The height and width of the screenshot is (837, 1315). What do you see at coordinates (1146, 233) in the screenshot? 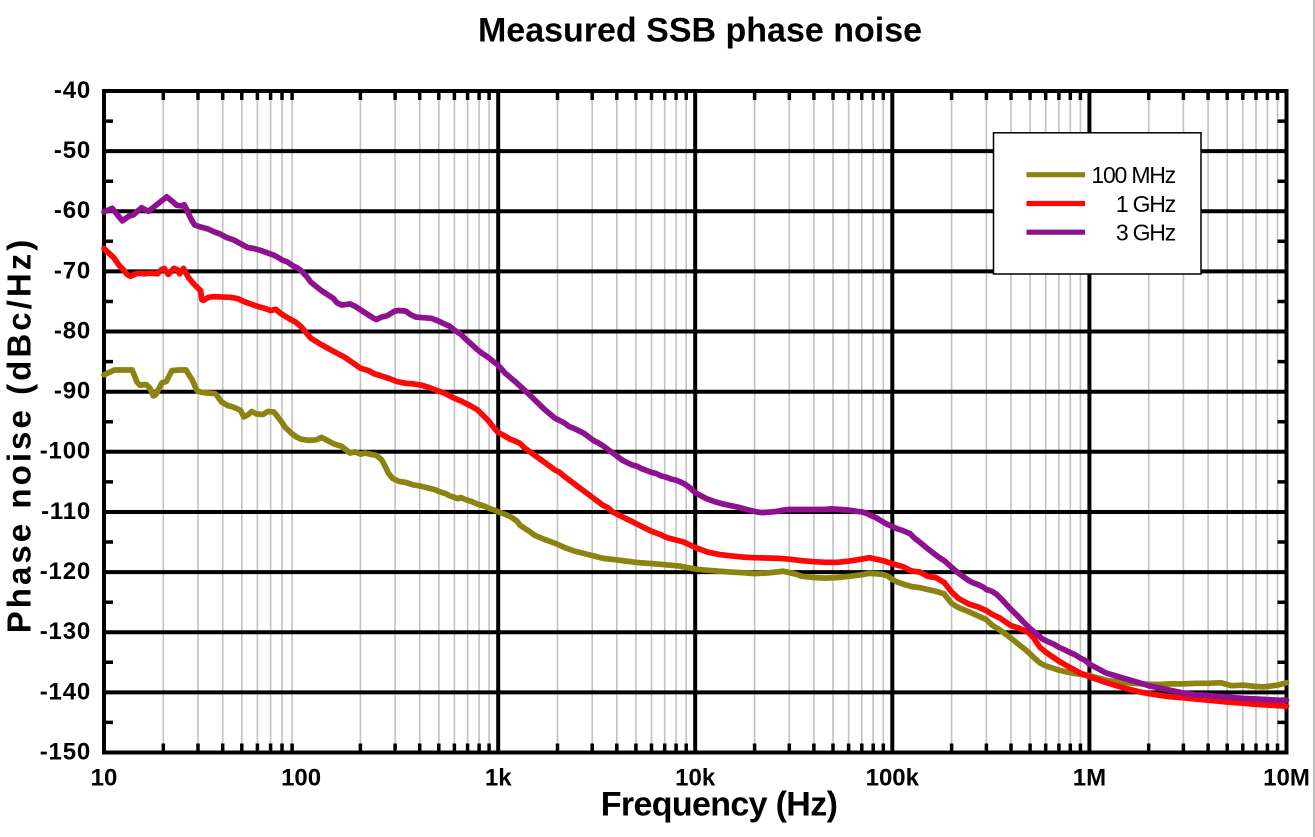
I see `svg-text: 3 GHz` at bounding box center [1146, 233].